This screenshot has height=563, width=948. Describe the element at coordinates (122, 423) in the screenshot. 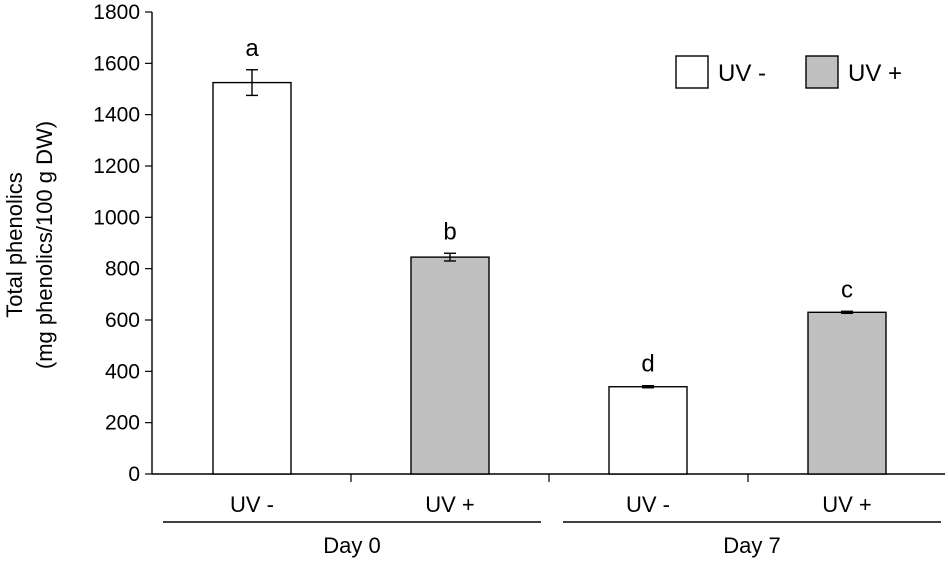

I see `y-tick-label: 200` at that location.